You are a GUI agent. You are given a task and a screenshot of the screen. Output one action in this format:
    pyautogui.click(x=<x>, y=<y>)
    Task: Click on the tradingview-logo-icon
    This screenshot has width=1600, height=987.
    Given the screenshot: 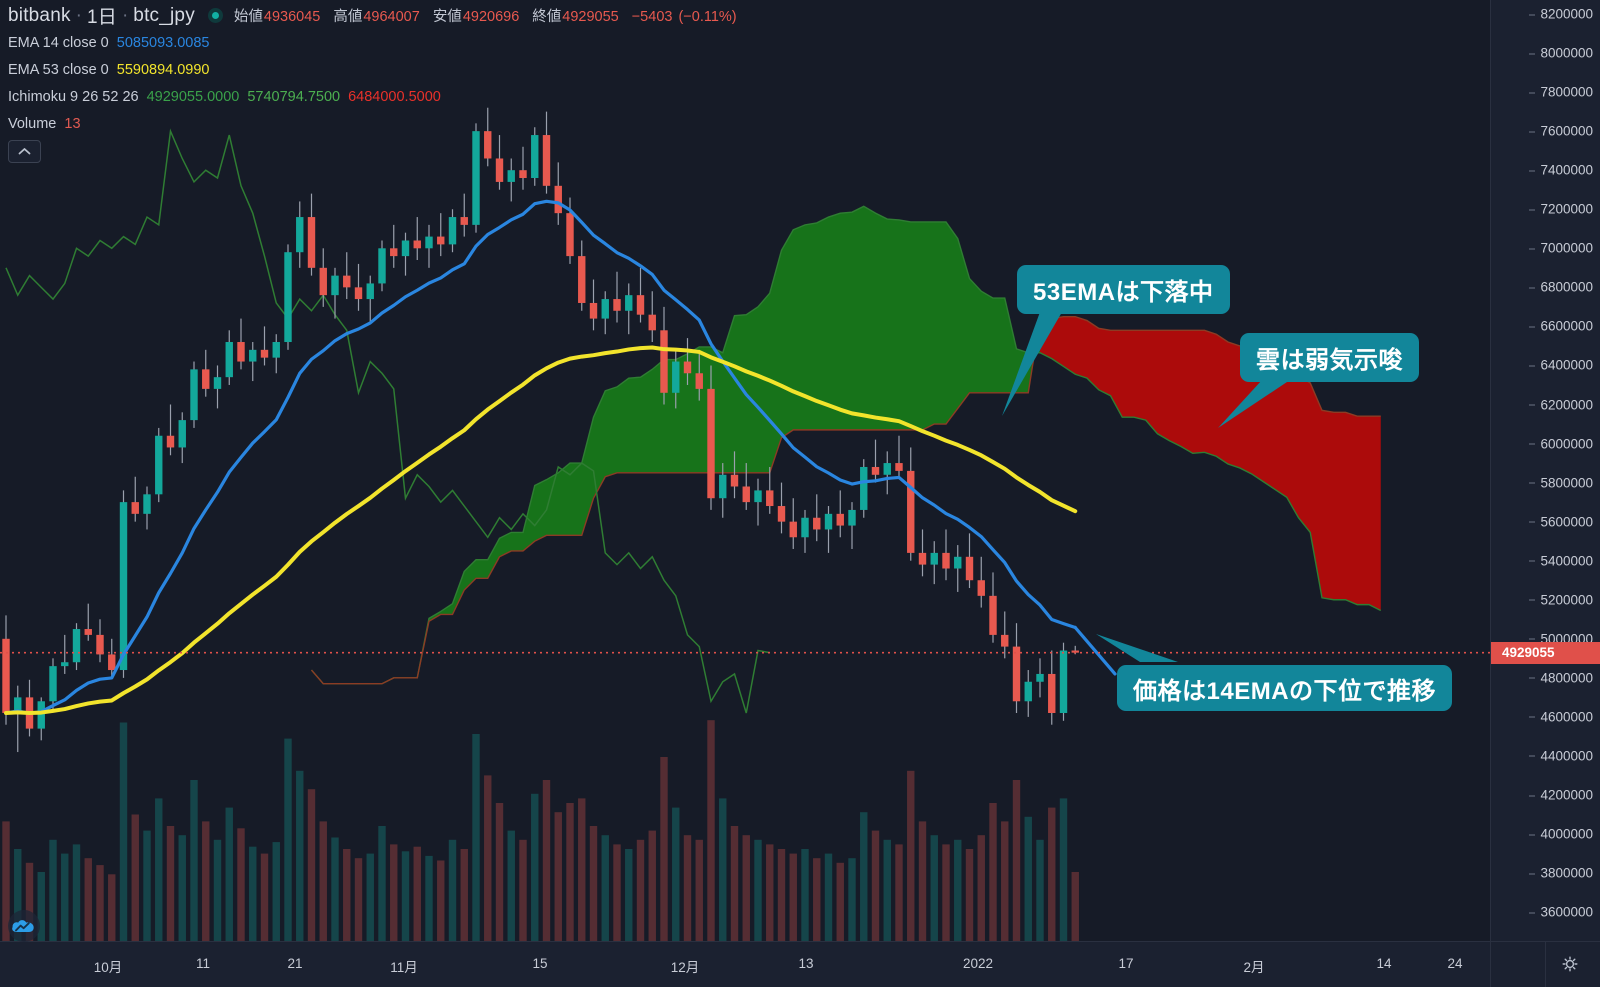 What is the action you would take?
    pyautogui.click(x=23, y=926)
    